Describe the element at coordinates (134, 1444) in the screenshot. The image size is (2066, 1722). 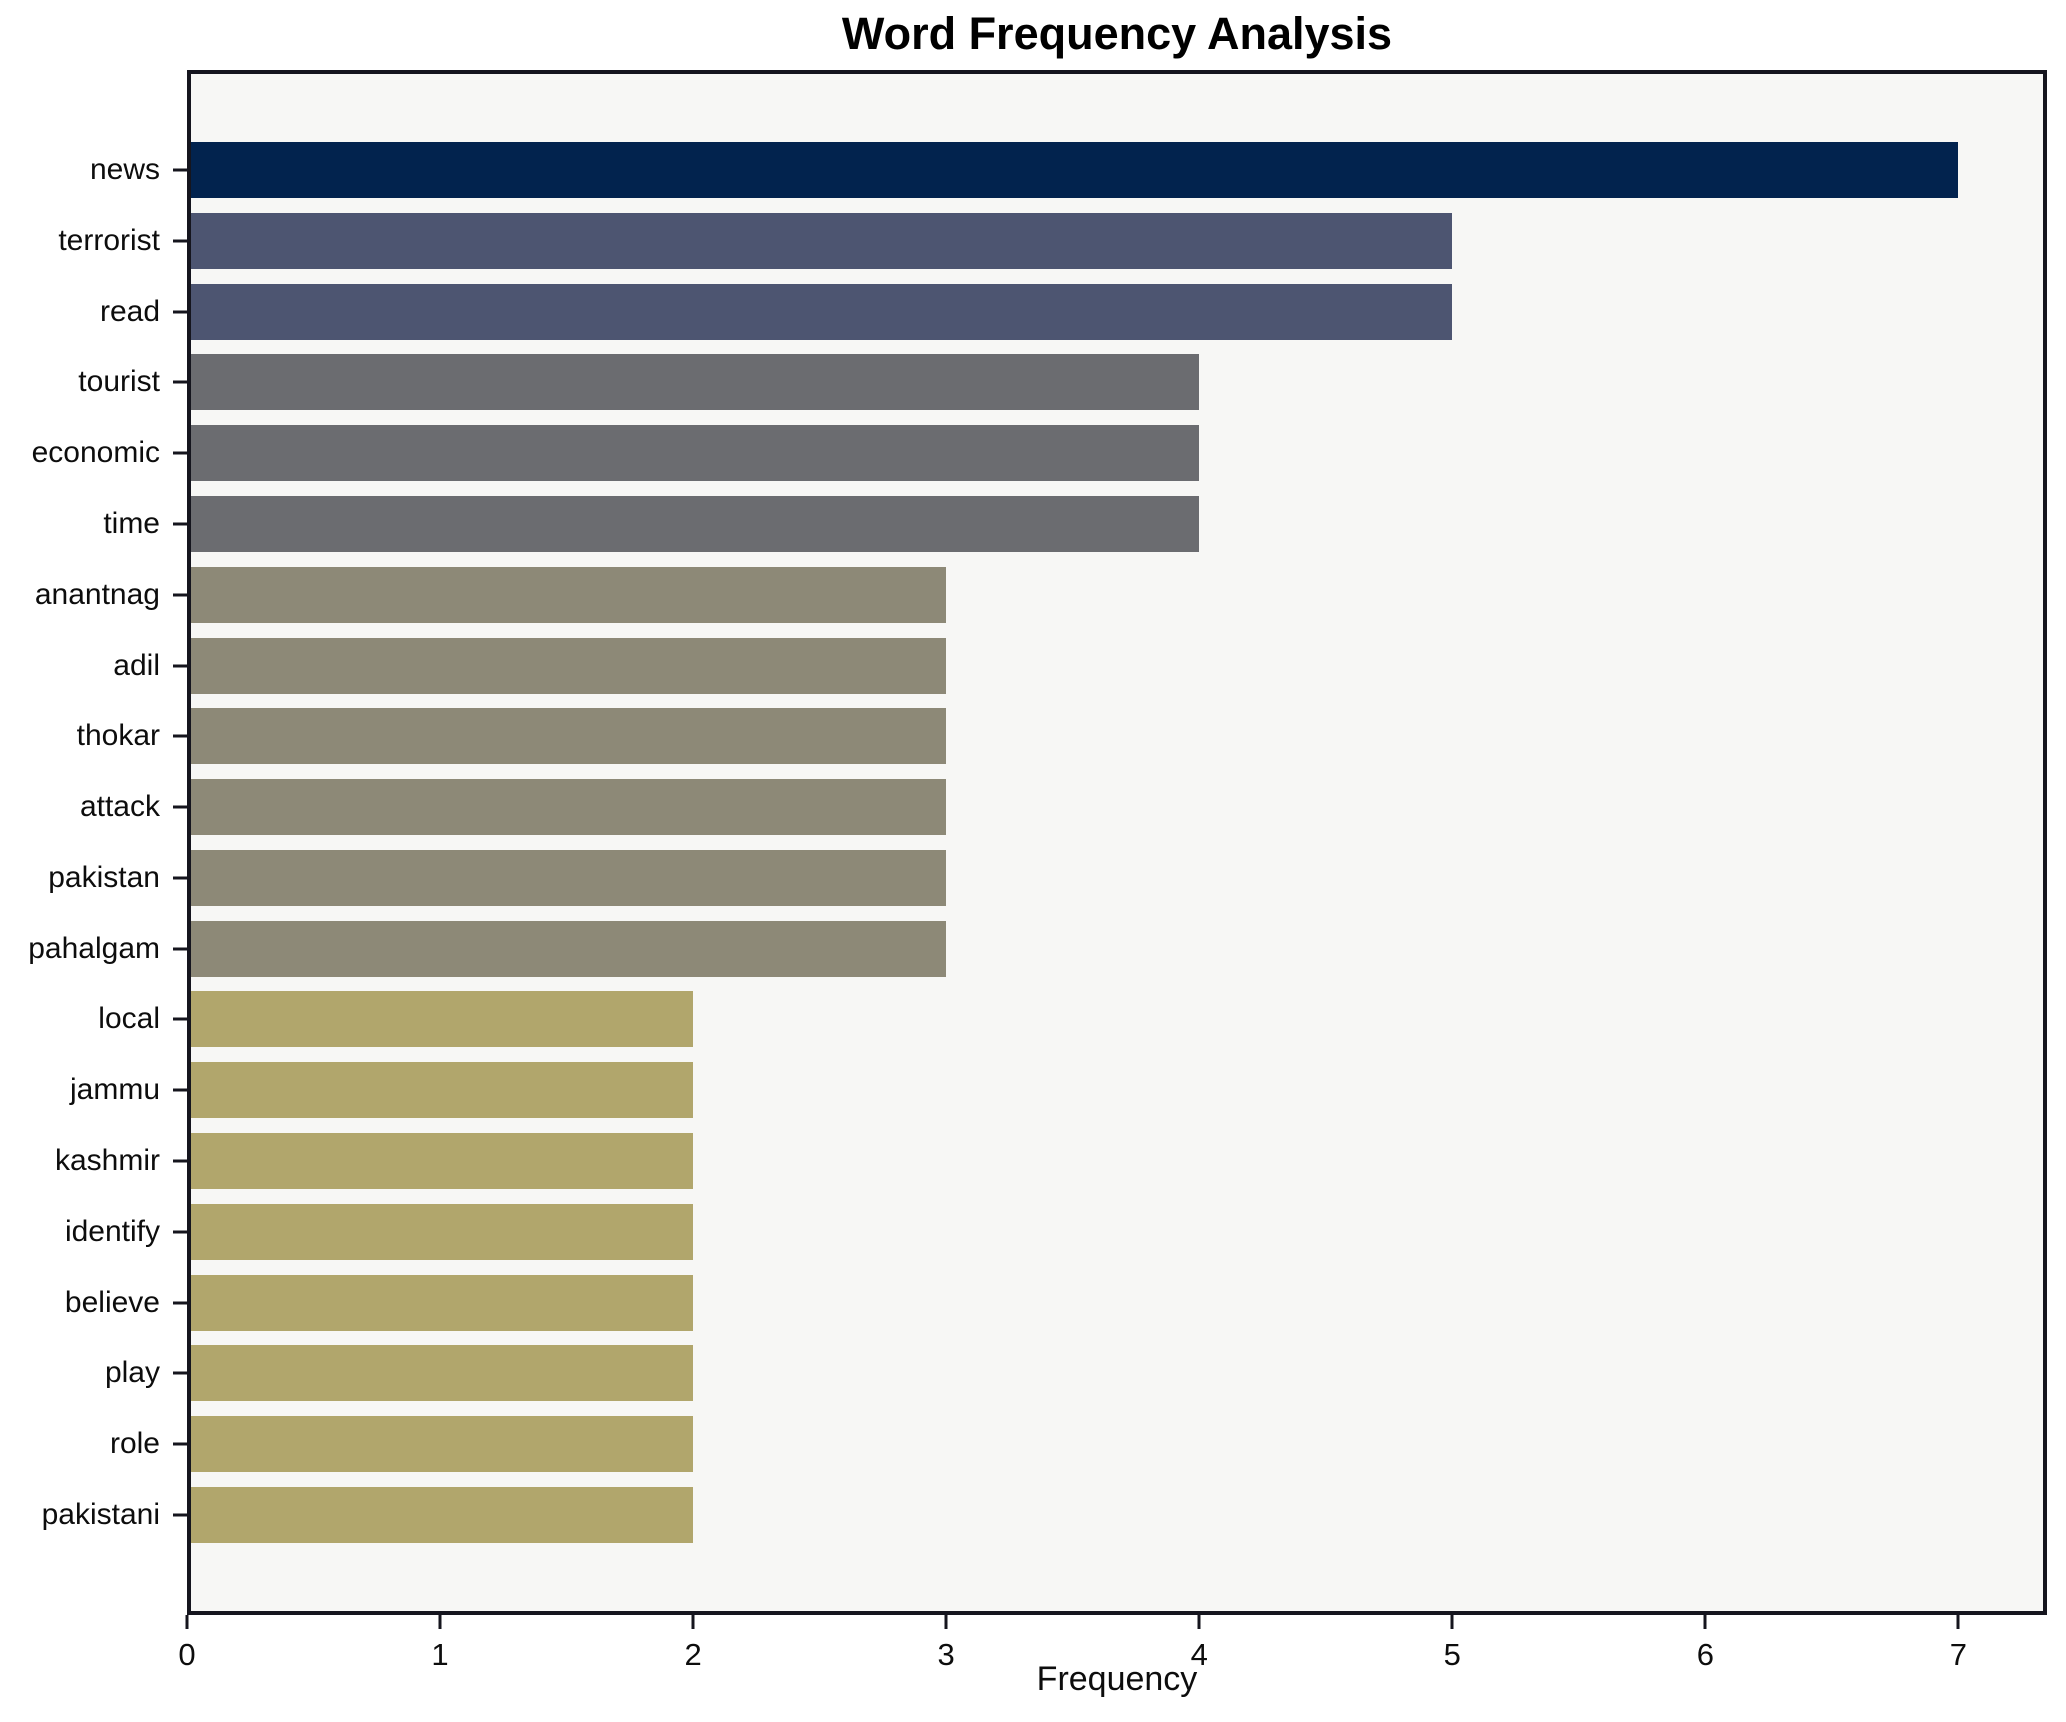
I see `y-tick-label: role` at that location.